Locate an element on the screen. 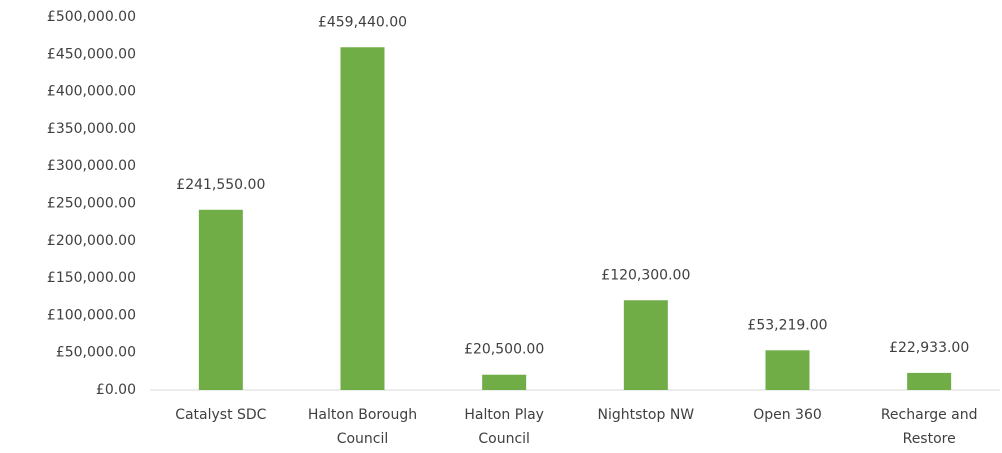 The width and height of the screenshot is (1002, 453). y-tick-label: £500,000.00 is located at coordinates (91, 17).